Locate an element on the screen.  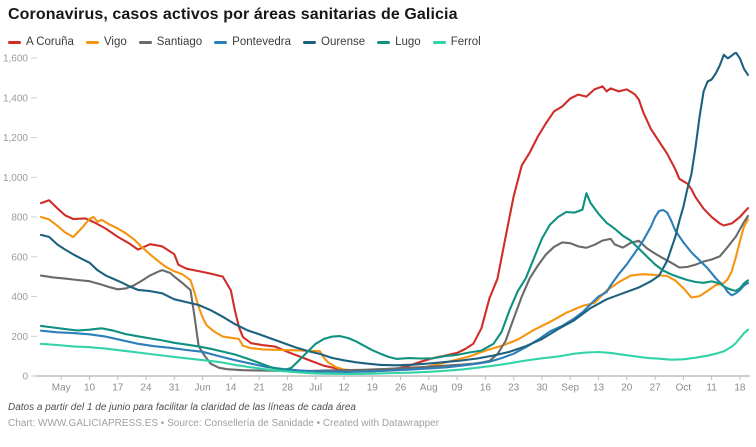
y-axis-label: 1,200 is located at coordinates (15, 138).